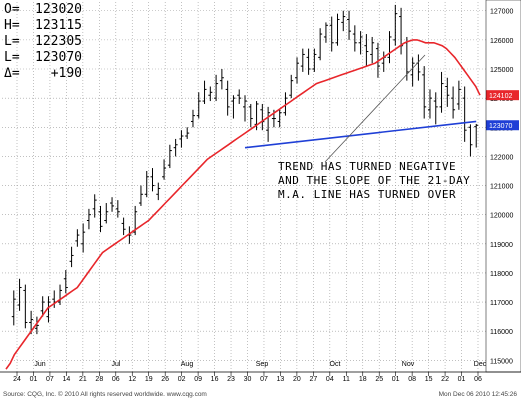 Image resolution: width=521 pixels, height=402 pixels. Describe the element at coordinates (58, 25) in the screenshot. I see `ohlc-high-value: 123115` at that location.